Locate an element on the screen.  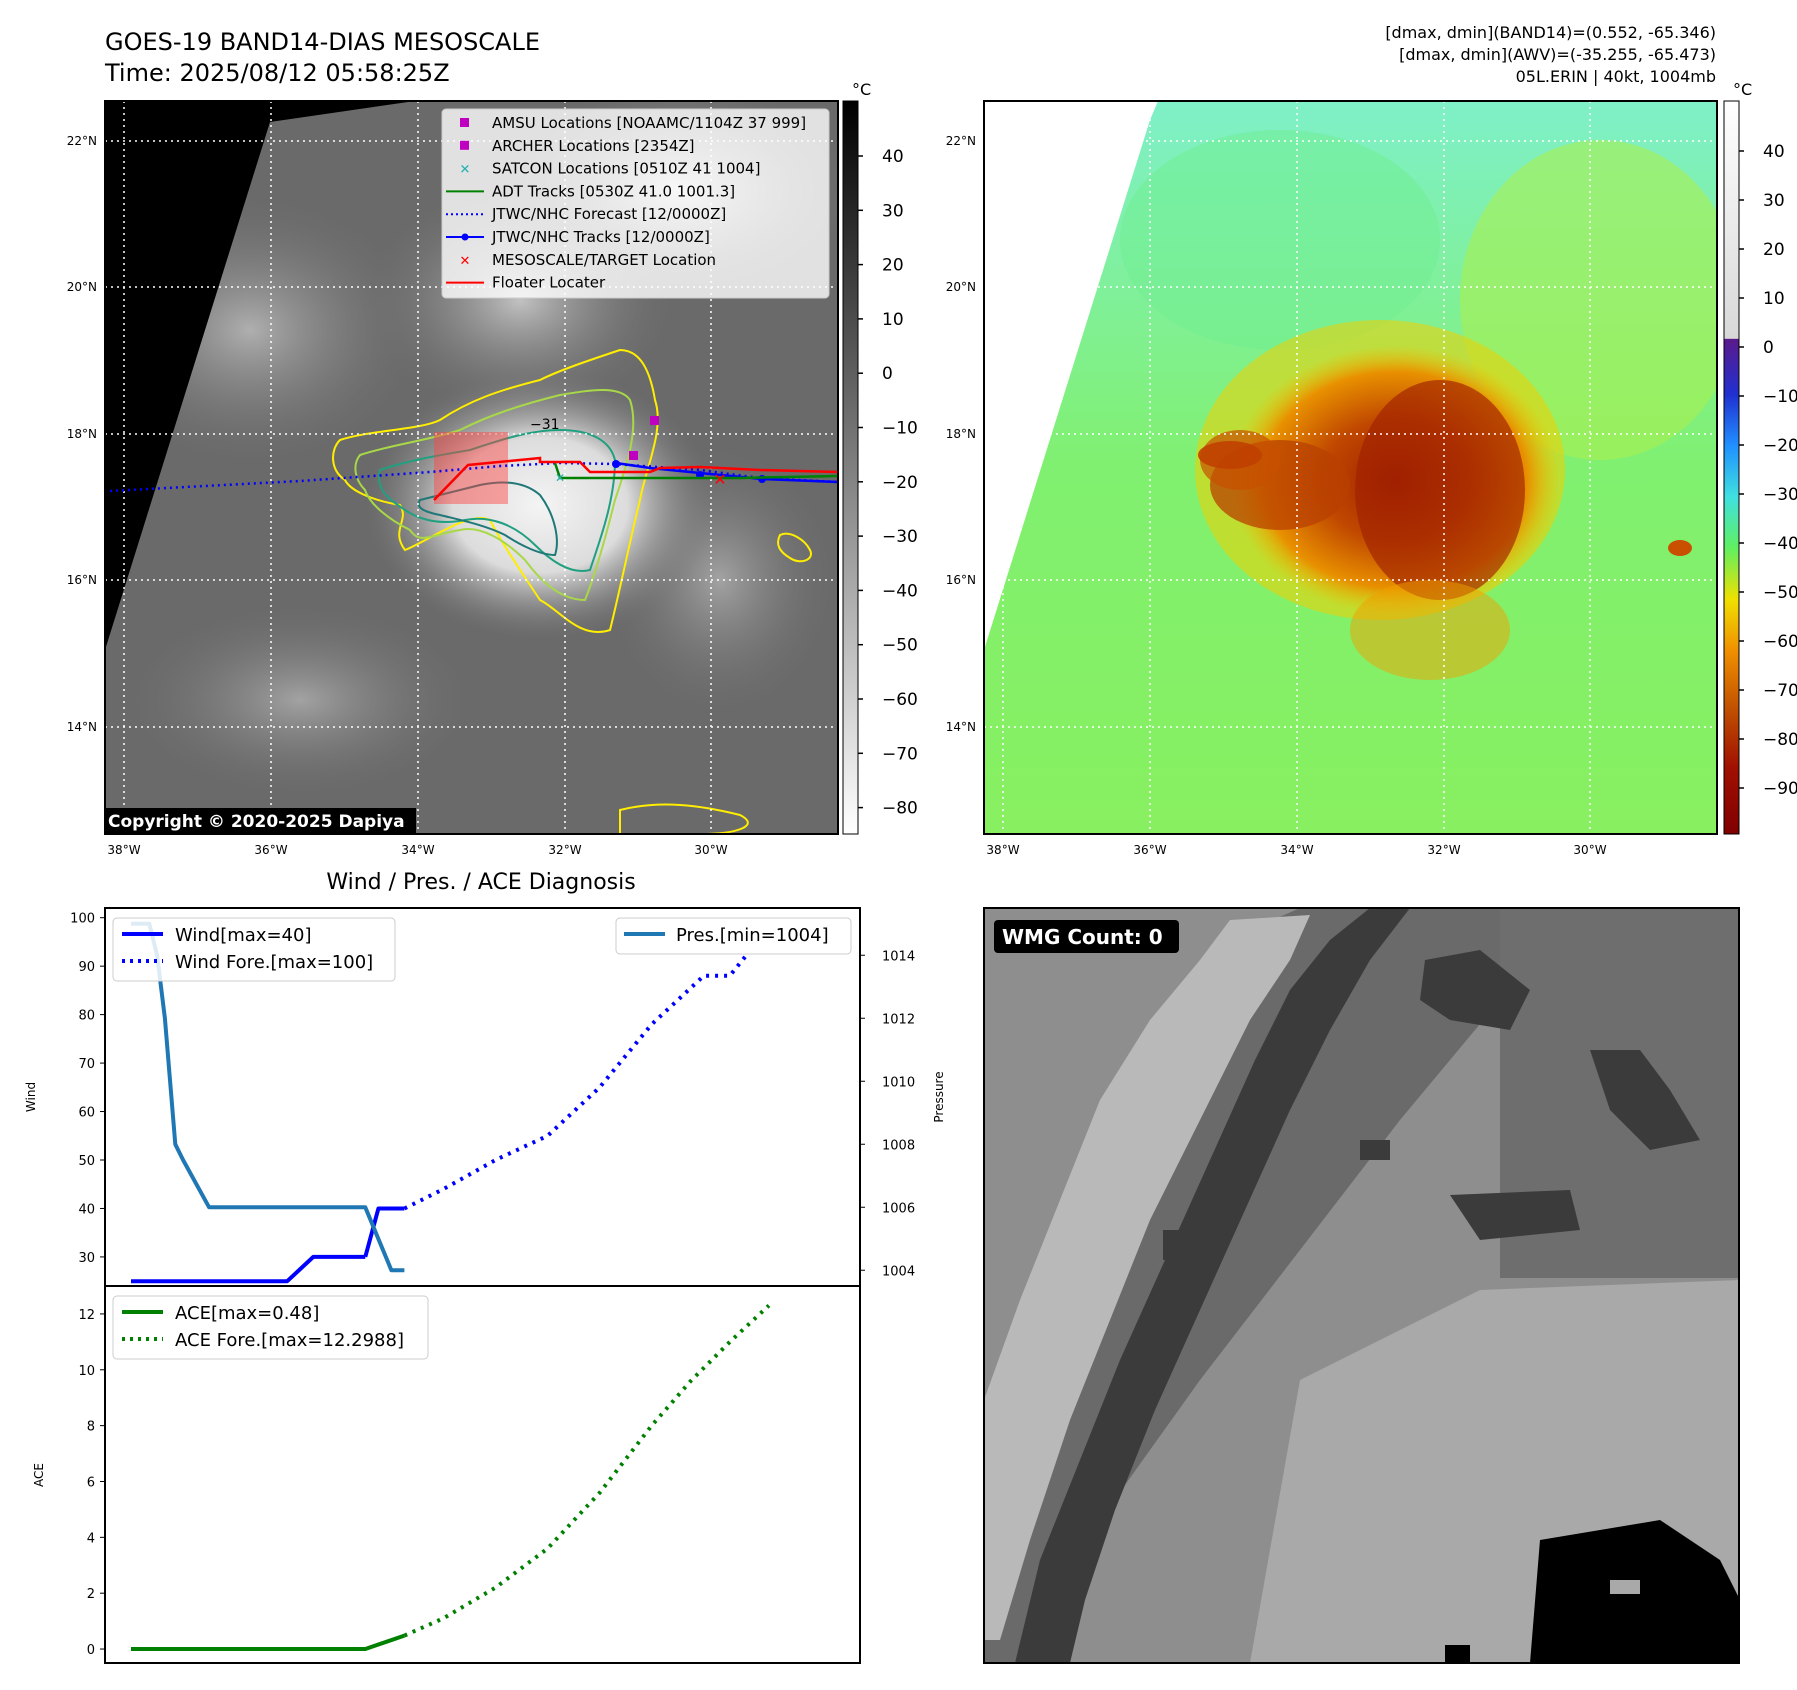
legend-item: ARCHER Locations [2354Z] is located at coordinates (577, 146).